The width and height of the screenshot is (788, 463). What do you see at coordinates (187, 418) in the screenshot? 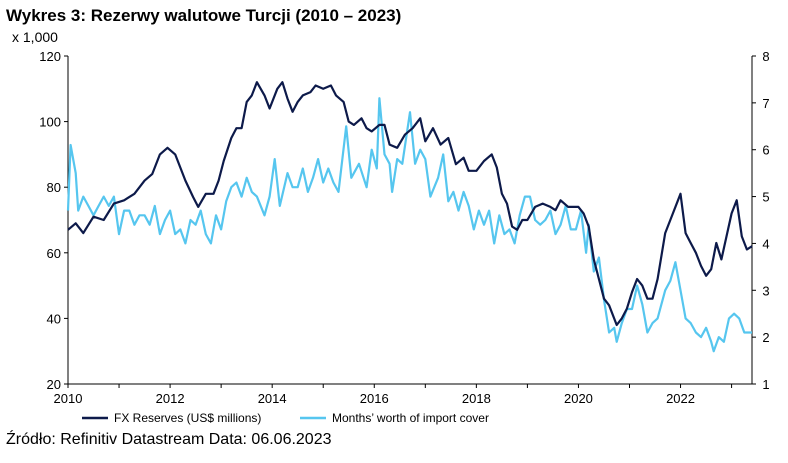
I see `legend-label: FX Reserves (US$ millions)` at bounding box center [187, 418].